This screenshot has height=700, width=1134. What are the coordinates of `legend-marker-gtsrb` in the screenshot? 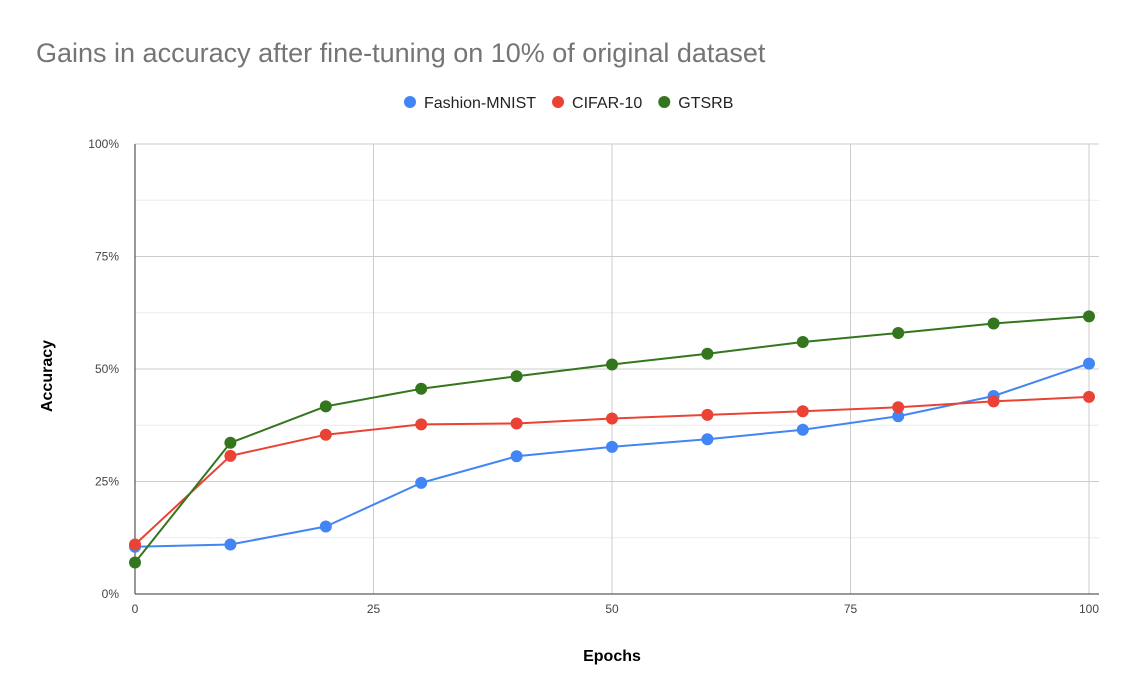 It's located at (664, 102).